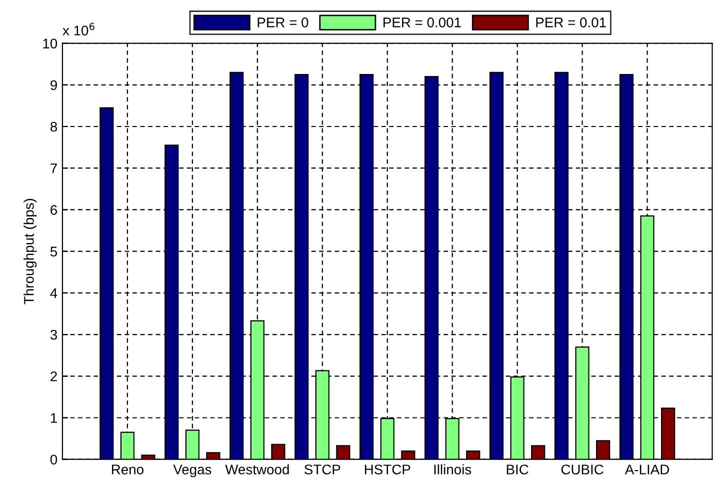  I want to click on x-tick-label: STCP, so click(322, 469).